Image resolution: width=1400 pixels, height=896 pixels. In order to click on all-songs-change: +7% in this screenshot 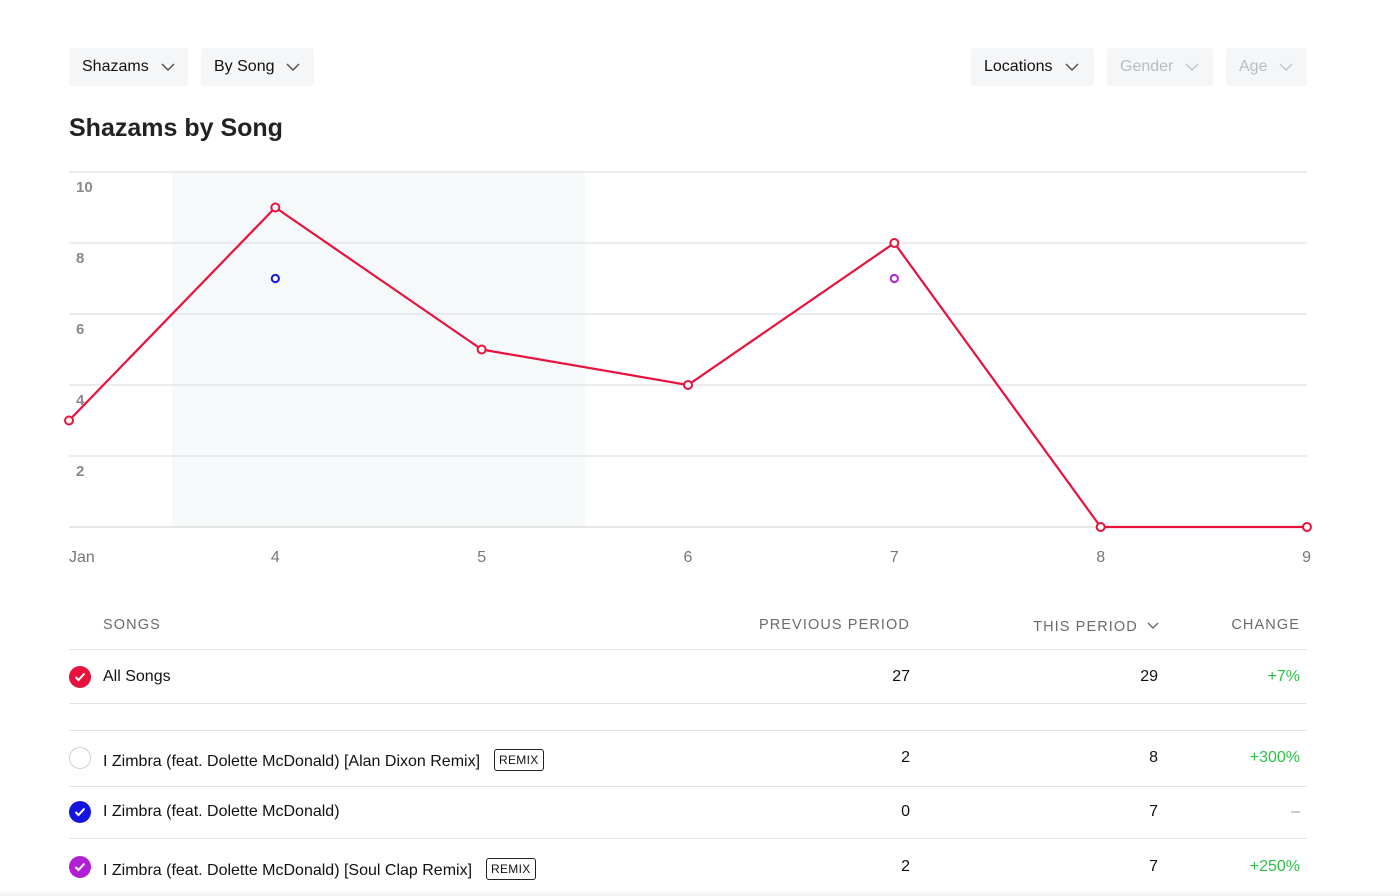, I will do `click(1283, 676)`.